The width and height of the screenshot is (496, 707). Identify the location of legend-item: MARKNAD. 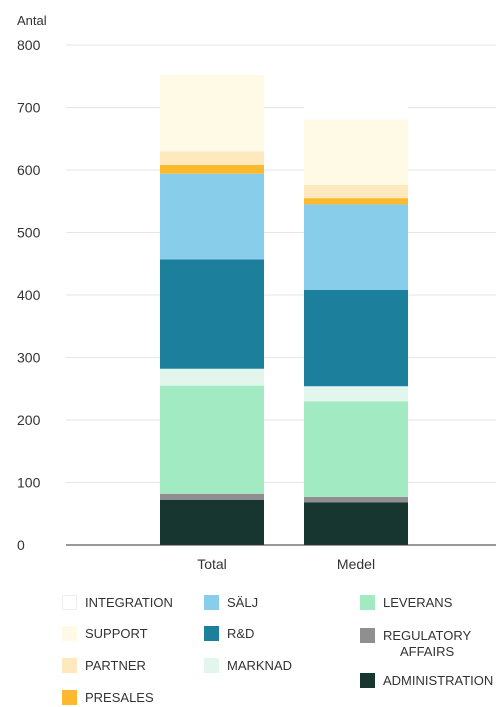
(248, 666).